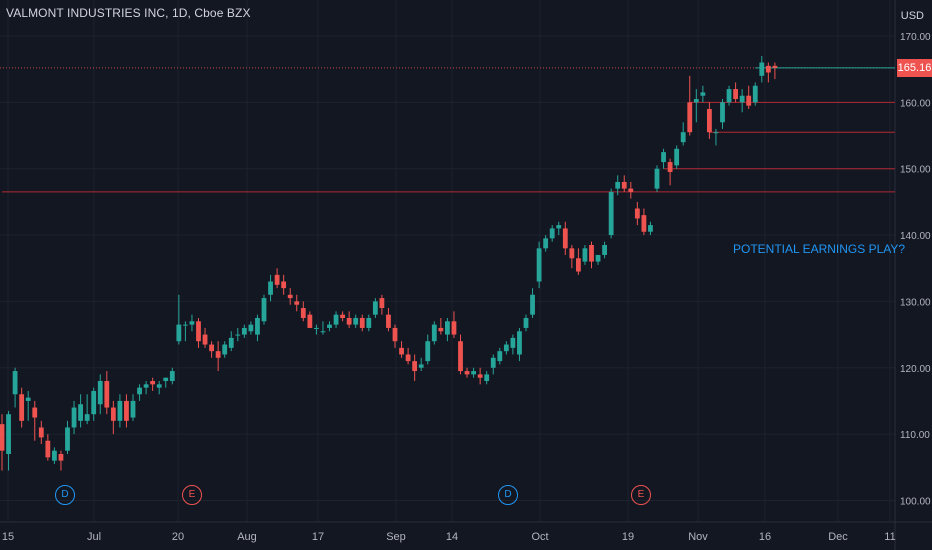 The image size is (932, 550). What do you see at coordinates (912, 16) in the screenshot?
I see `currency-label: USD` at bounding box center [912, 16].